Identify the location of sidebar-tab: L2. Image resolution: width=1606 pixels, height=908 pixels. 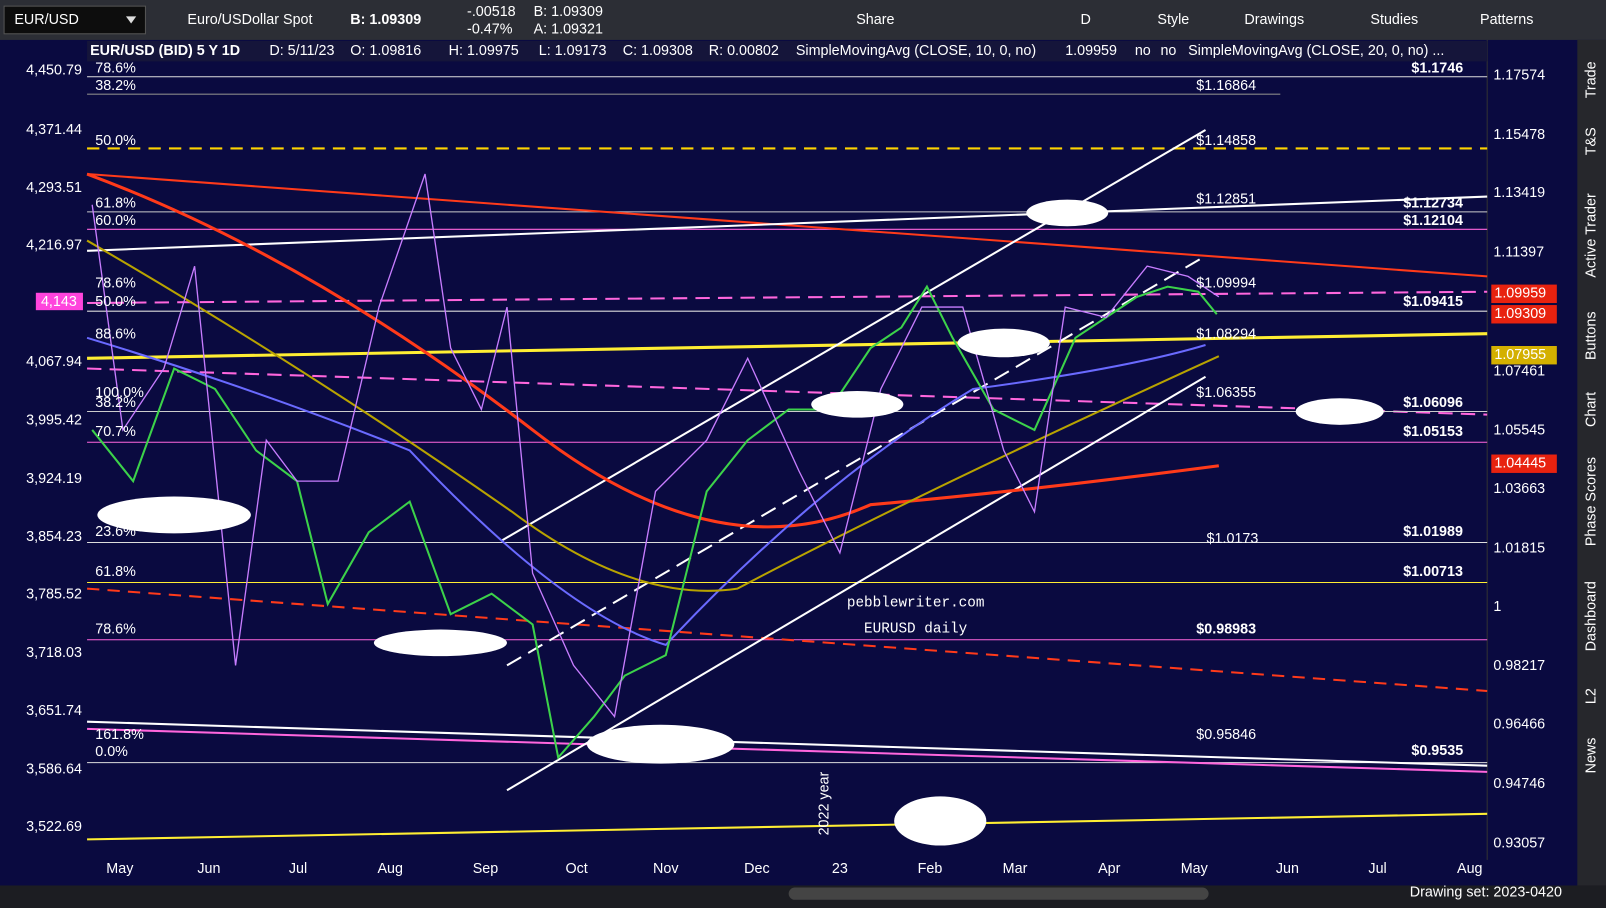
(1591, 696).